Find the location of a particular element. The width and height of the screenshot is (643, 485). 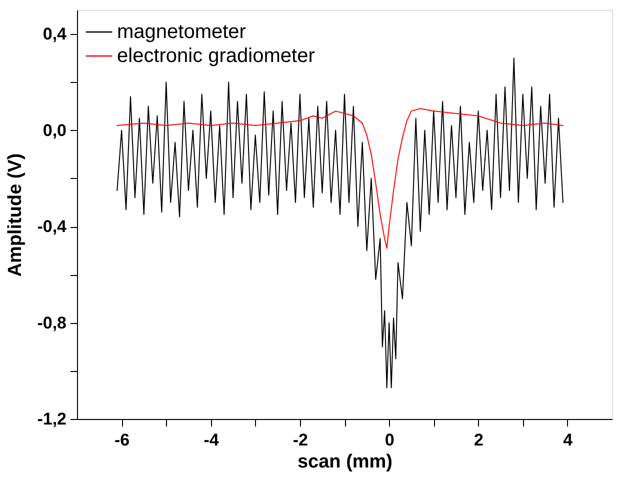

x-tick-label: -2 is located at coordinates (300, 440).